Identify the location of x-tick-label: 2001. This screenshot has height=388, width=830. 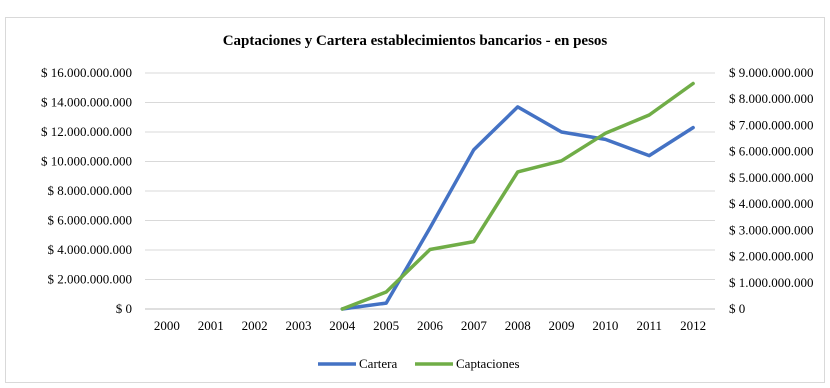
(211, 325).